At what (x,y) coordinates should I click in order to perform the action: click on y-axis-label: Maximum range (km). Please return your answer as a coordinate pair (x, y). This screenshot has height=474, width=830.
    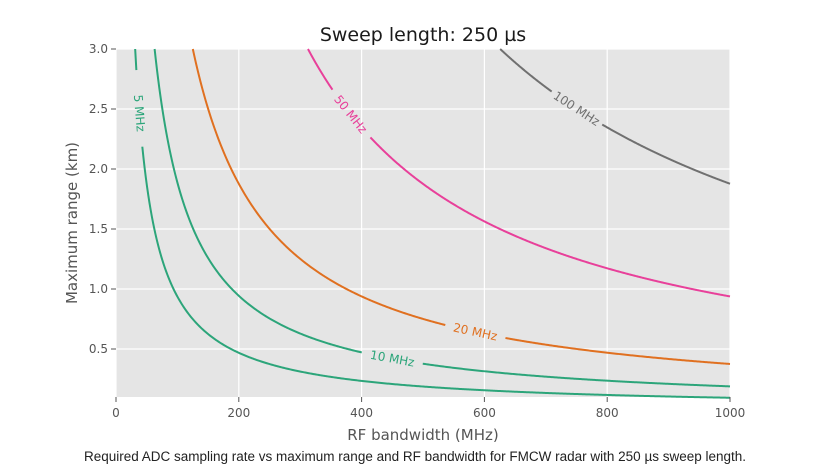
    Looking at the image, I should click on (72, 223).